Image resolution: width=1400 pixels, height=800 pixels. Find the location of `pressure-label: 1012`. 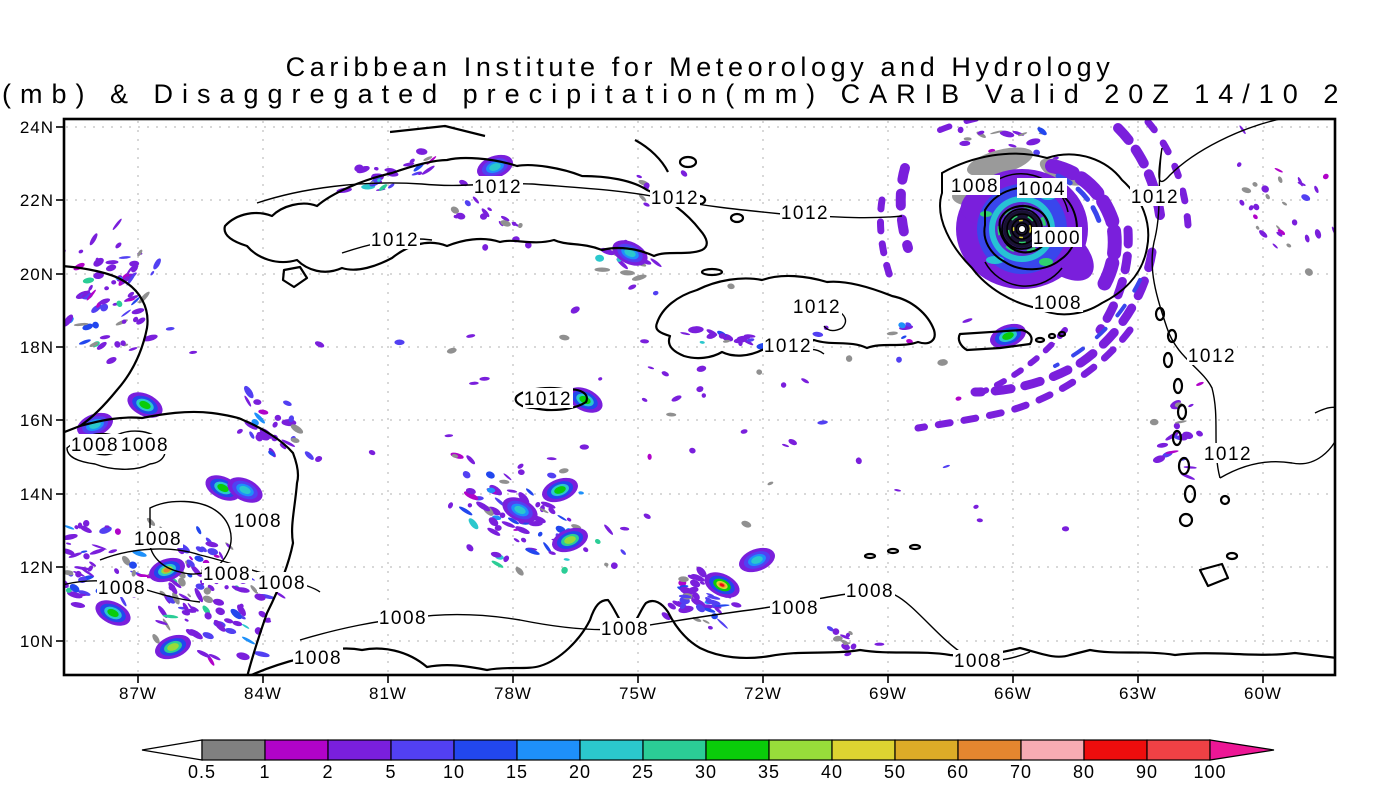

pressure-label: 1012 is located at coordinates (395, 240).